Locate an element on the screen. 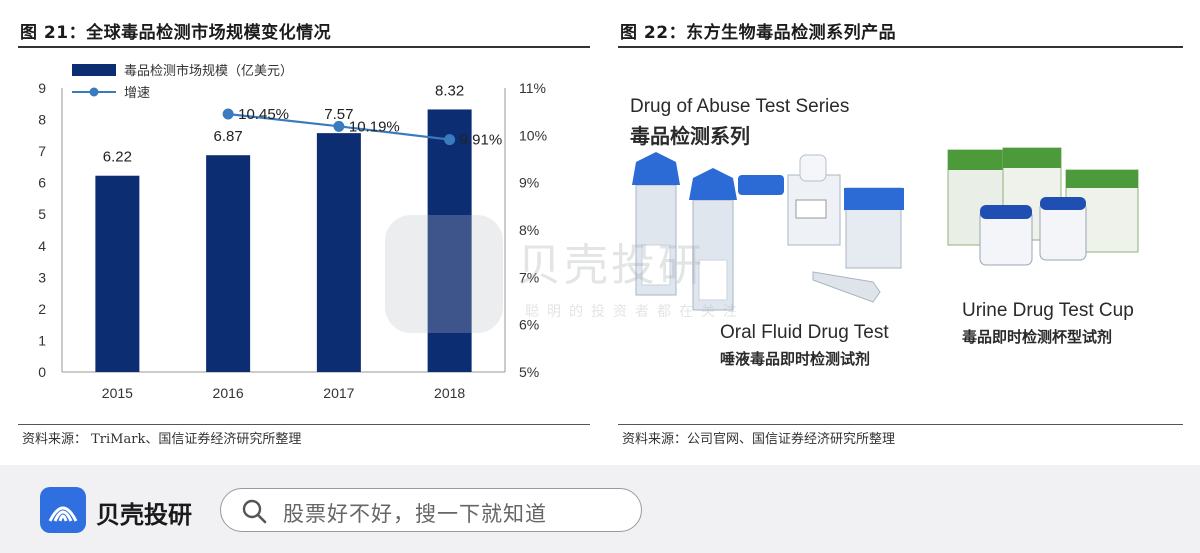 The image size is (1200, 553). right-source-rule is located at coordinates (900, 424).